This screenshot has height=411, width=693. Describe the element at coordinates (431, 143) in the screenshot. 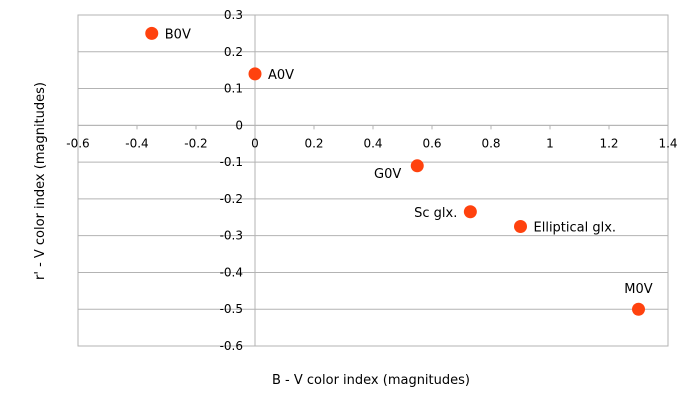

I see `x-tick-label: 0.6` at that location.